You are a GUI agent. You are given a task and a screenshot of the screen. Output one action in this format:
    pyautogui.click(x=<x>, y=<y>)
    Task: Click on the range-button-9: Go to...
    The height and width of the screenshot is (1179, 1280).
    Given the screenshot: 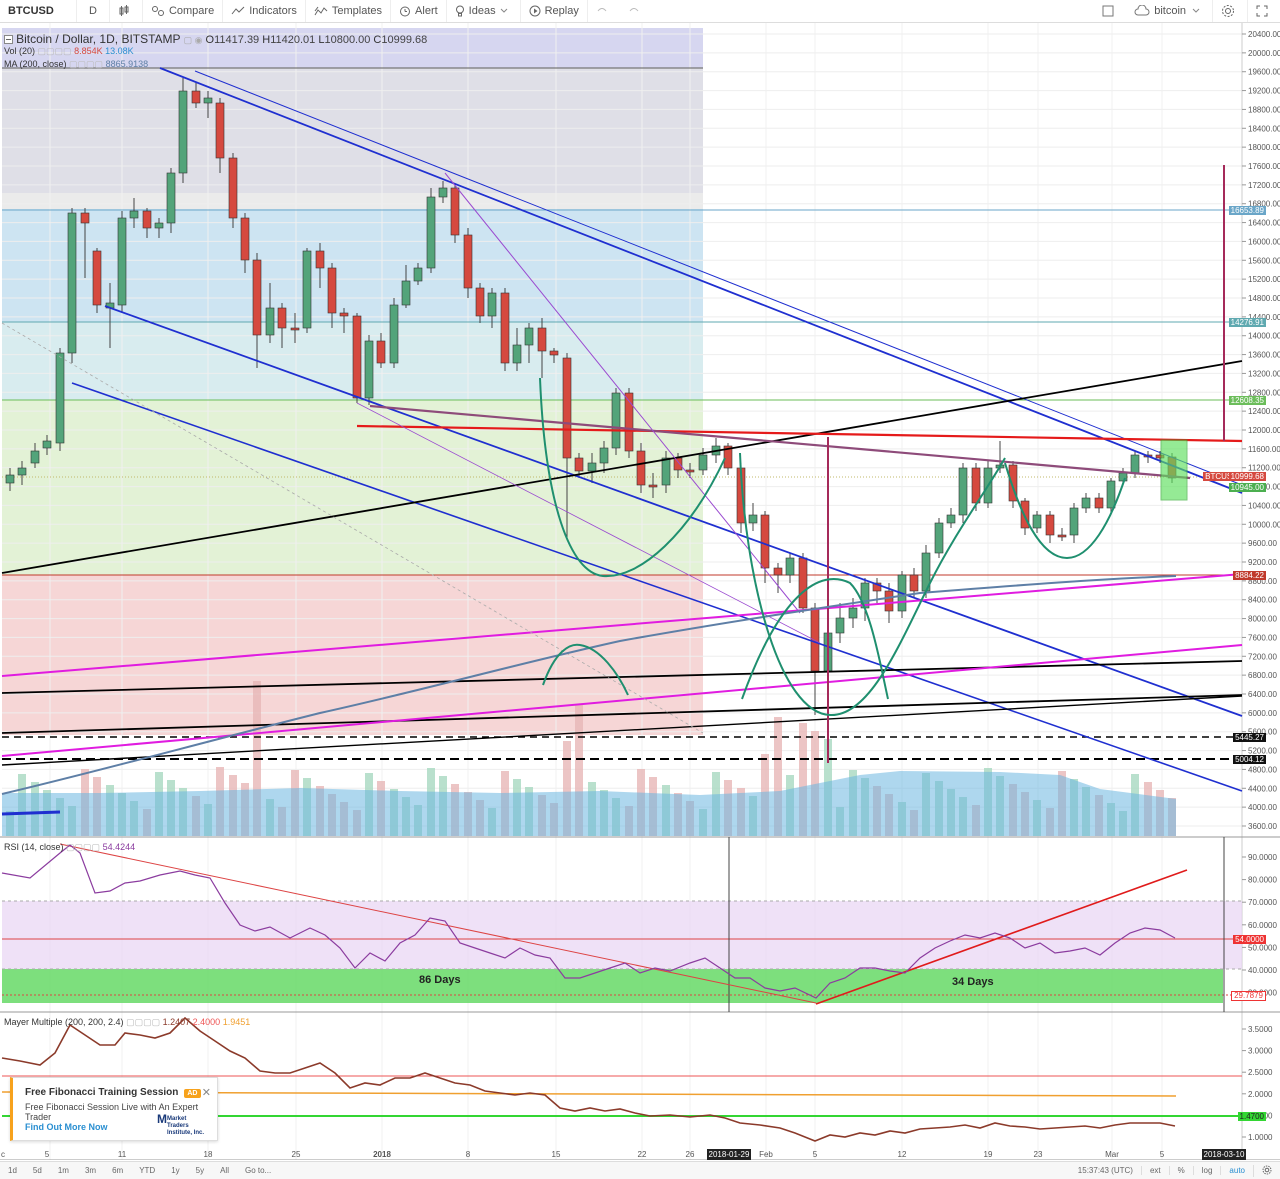 What is the action you would take?
    pyautogui.click(x=258, y=1170)
    